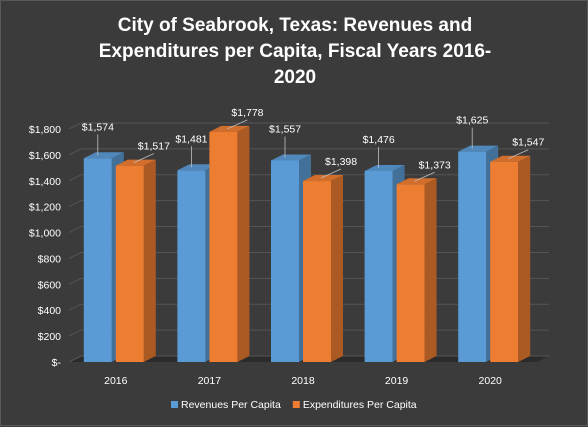  I want to click on data-label-expenditures-2018: $1,398, so click(341, 162).